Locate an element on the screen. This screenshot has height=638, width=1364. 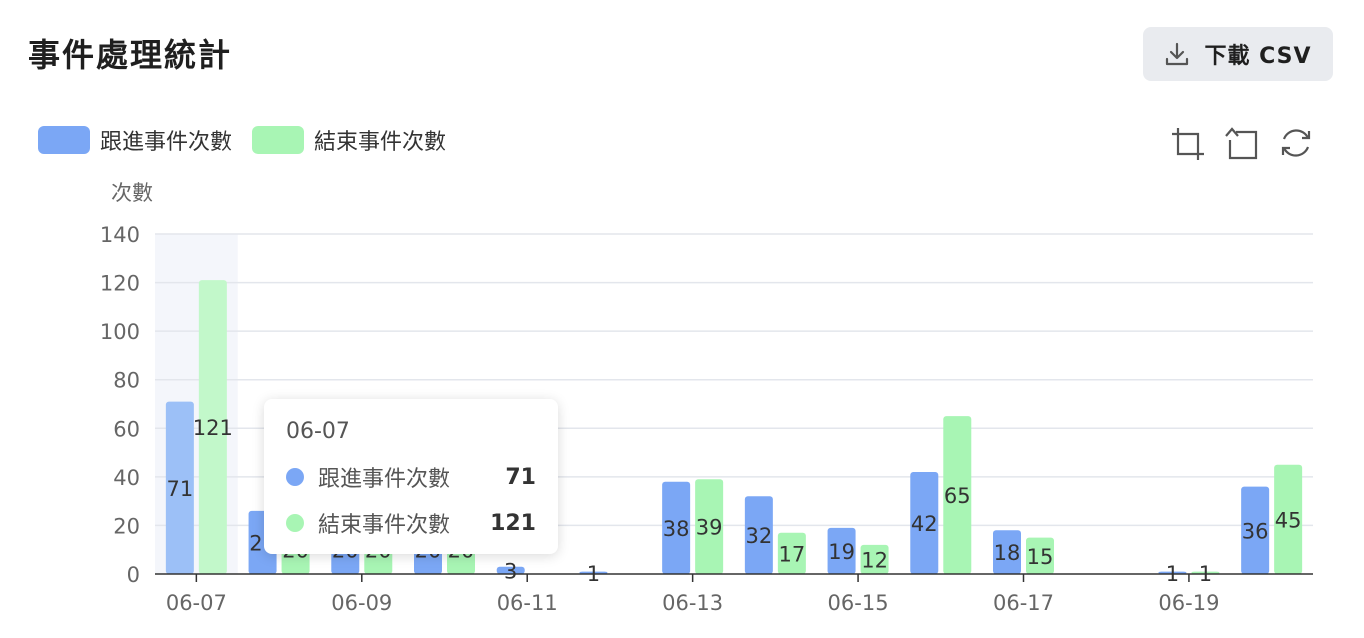
legend-item-close: 結束事件次數 is located at coordinates (349, 140).